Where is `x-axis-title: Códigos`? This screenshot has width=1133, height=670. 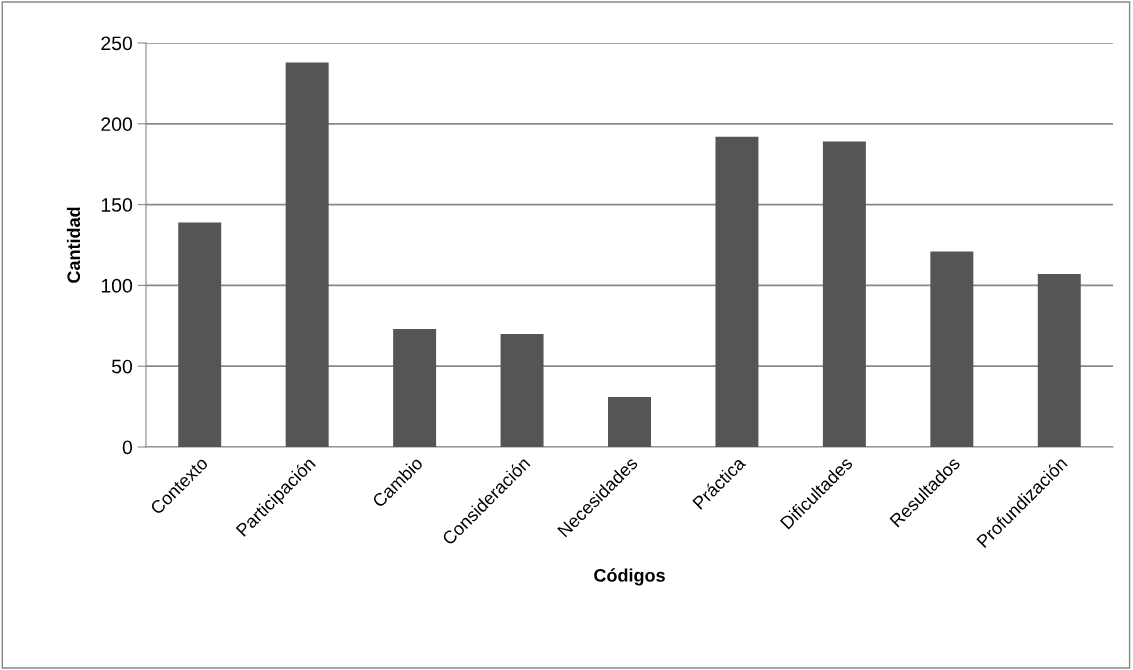 x-axis-title: Códigos is located at coordinates (629, 577).